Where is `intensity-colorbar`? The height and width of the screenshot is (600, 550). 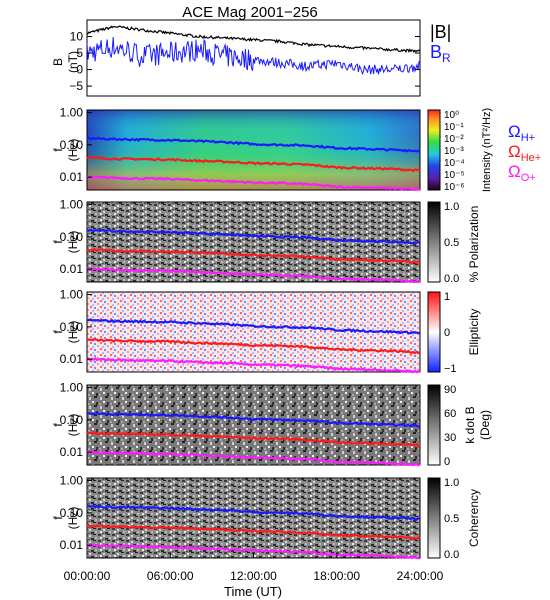 intensity-colorbar is located at coordinates (434, 150).